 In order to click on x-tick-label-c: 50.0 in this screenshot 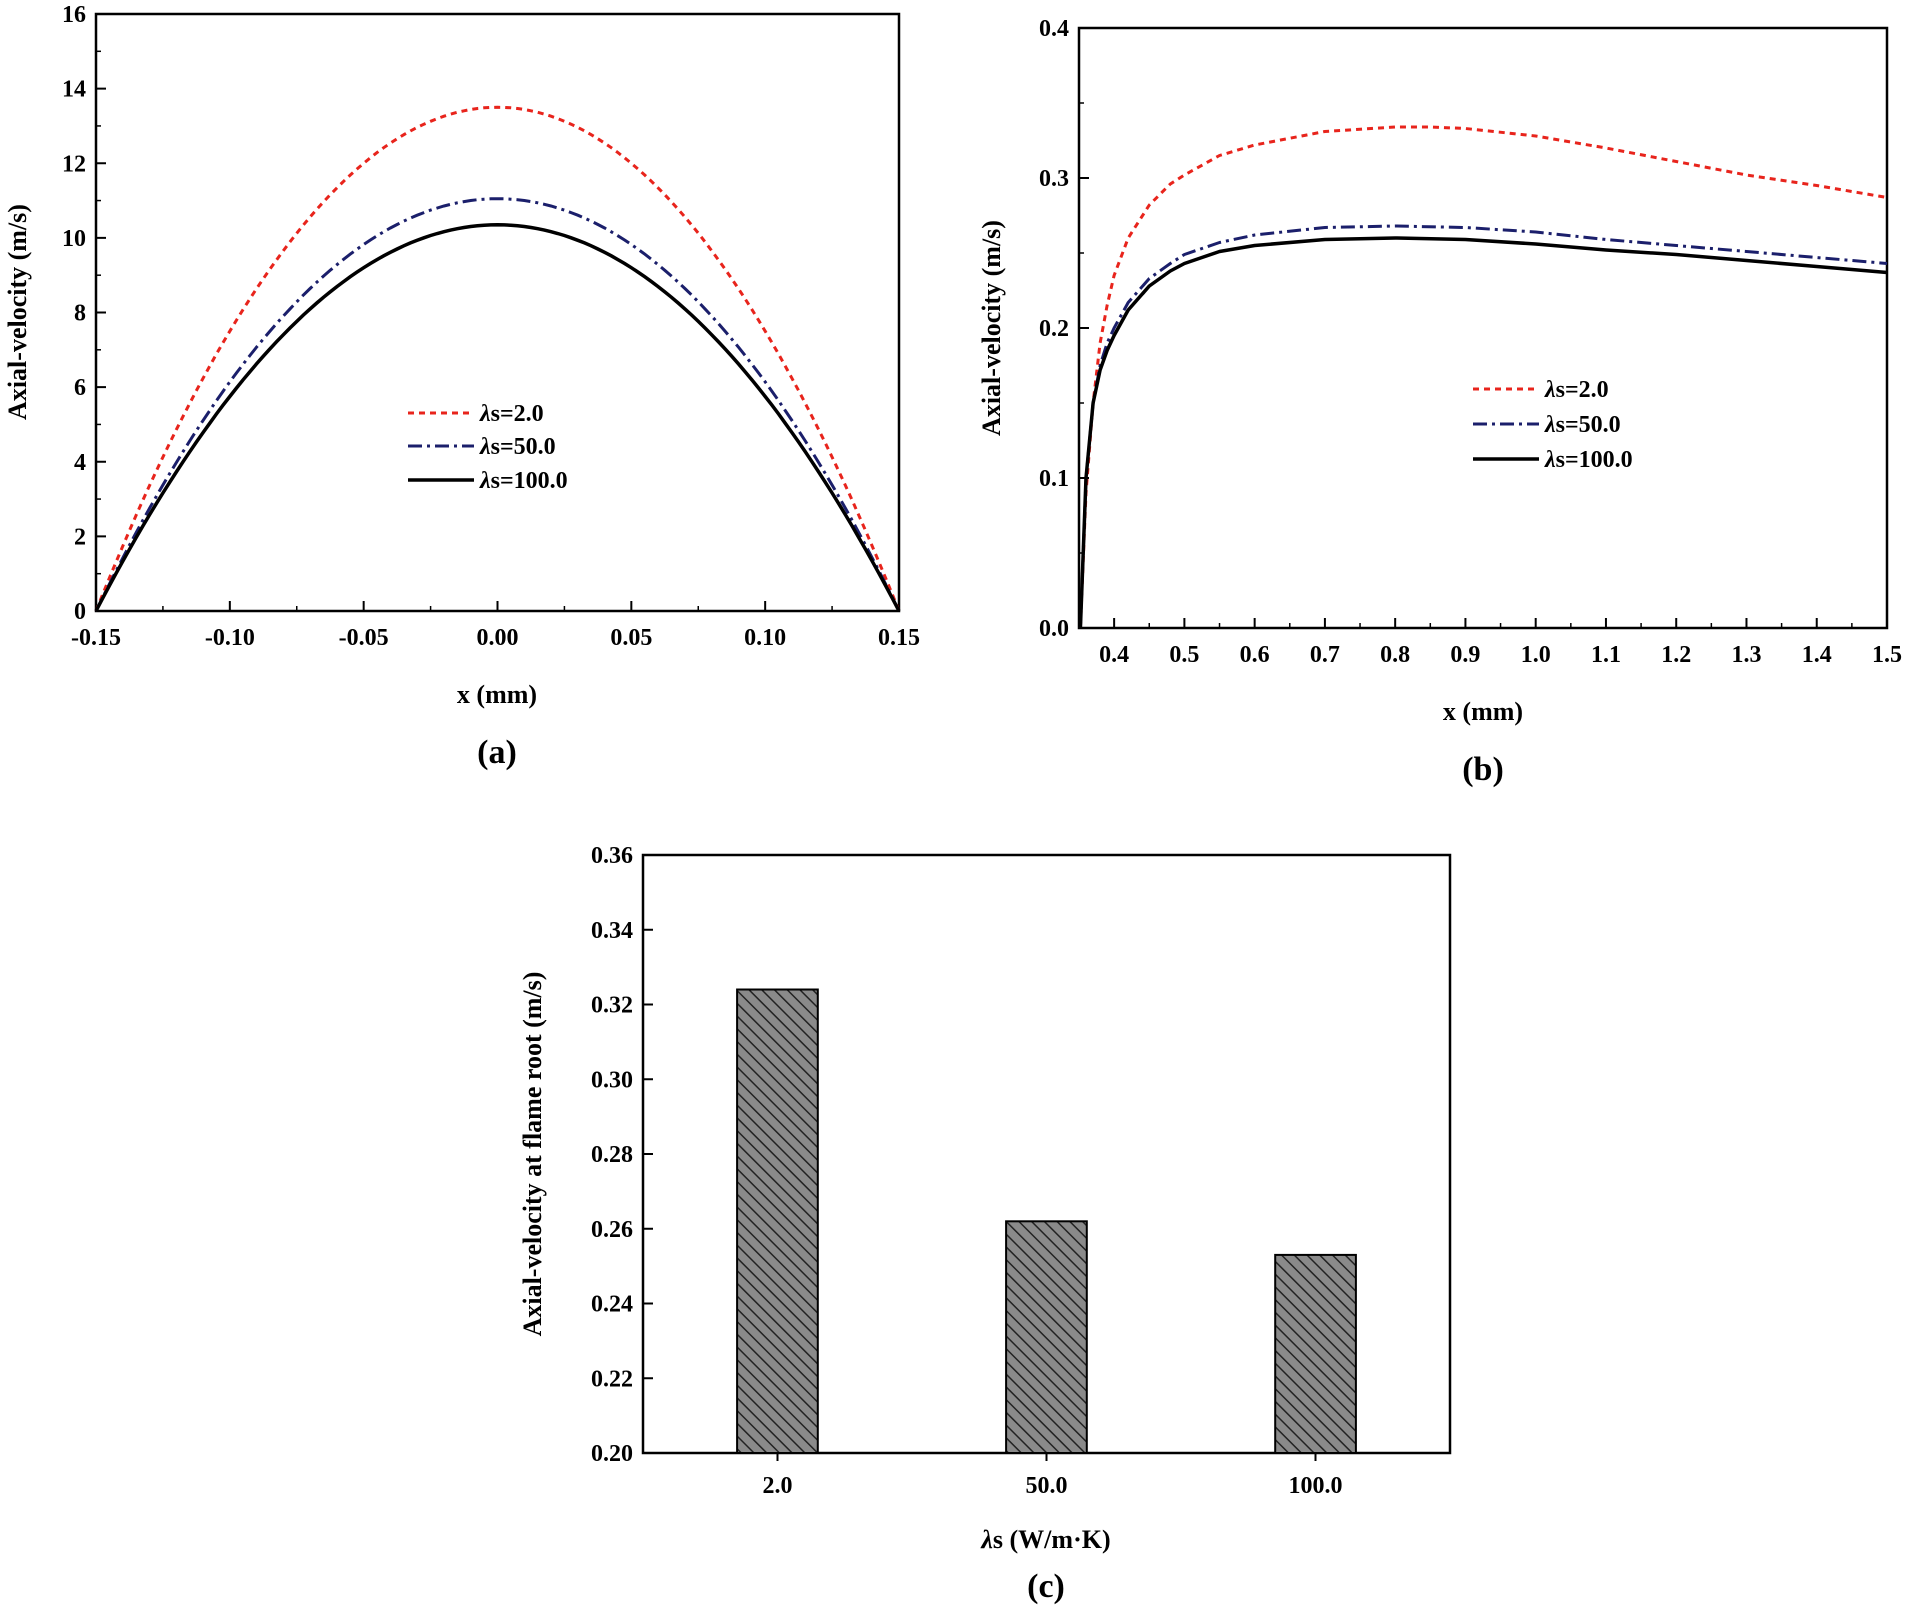, I will do `click(1047, 1486)`.